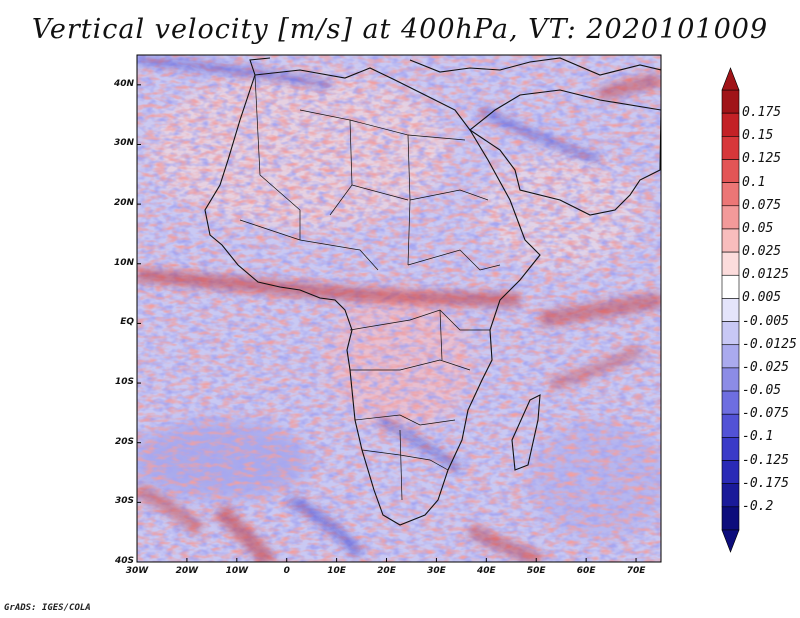  What do you see at coordinates (765, 275) in the screenshot?
I see `colorbar-label: 0.0125` at bounding box center [765, 275].